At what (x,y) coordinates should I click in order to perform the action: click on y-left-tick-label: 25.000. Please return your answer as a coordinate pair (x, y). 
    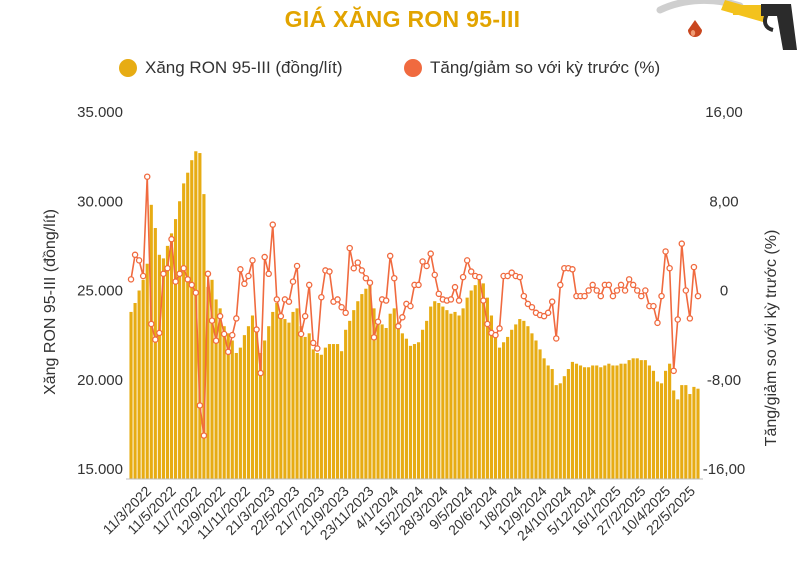
    Looking at the image, I should click on (100, 291).